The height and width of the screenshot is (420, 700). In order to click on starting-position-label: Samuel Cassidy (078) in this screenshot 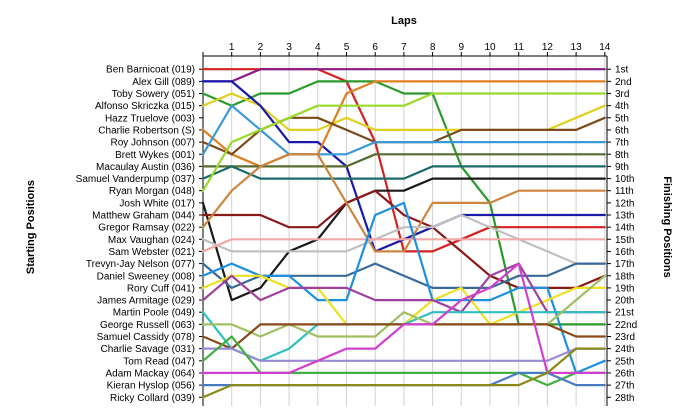, I will do `click(146, 337)`.